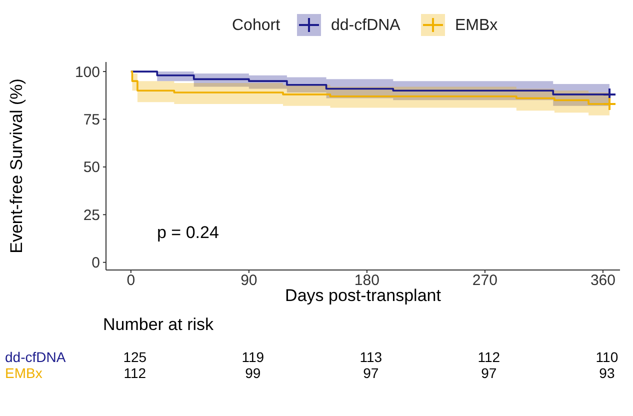  What do you see at coordinates (367, 280) in the screenshot?
I see `x-tick-label: 180` at bounding box center [367, 280].